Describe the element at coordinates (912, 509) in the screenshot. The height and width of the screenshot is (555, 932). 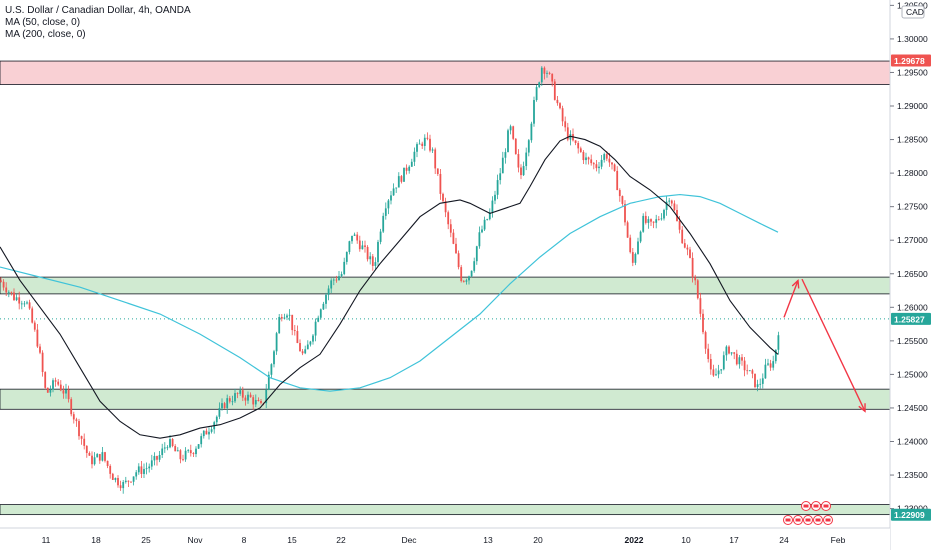
I see `price-tick-label-15: 1.23000` at that location.